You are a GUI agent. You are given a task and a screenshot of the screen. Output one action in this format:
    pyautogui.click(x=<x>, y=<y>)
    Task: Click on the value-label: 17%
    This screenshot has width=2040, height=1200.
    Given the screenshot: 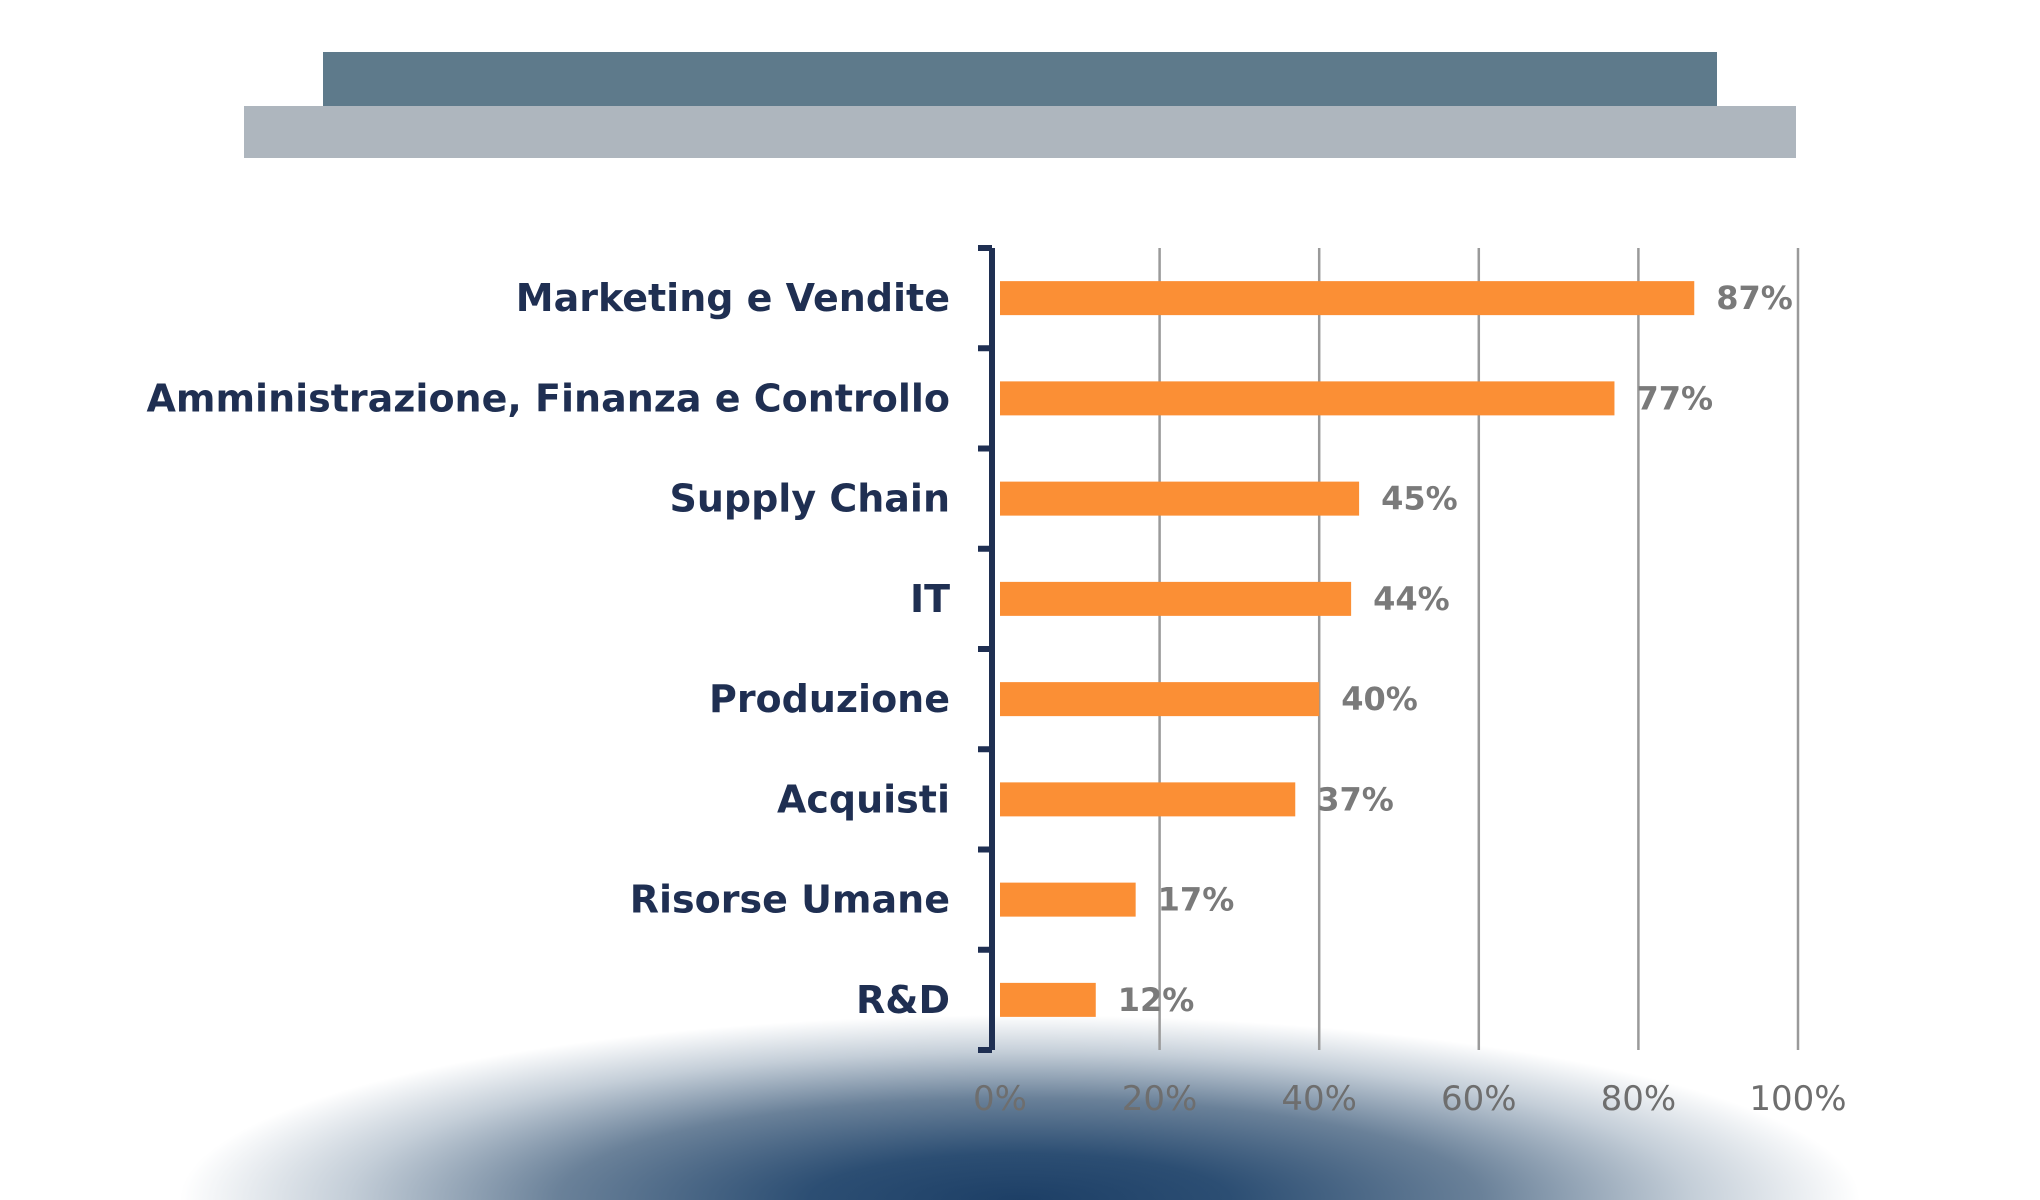 What is the action you would take?
    pyautogui.click(x=1196, y=900)
    